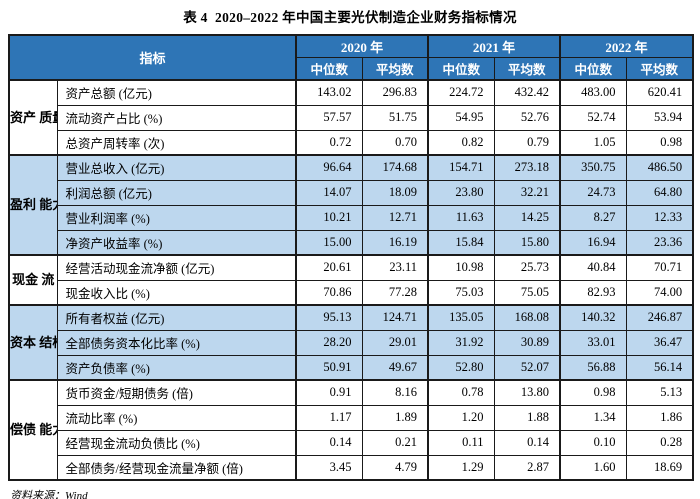 The image size is (700, 499). I want to click on value-cell: 0.70, so click(395, 142).